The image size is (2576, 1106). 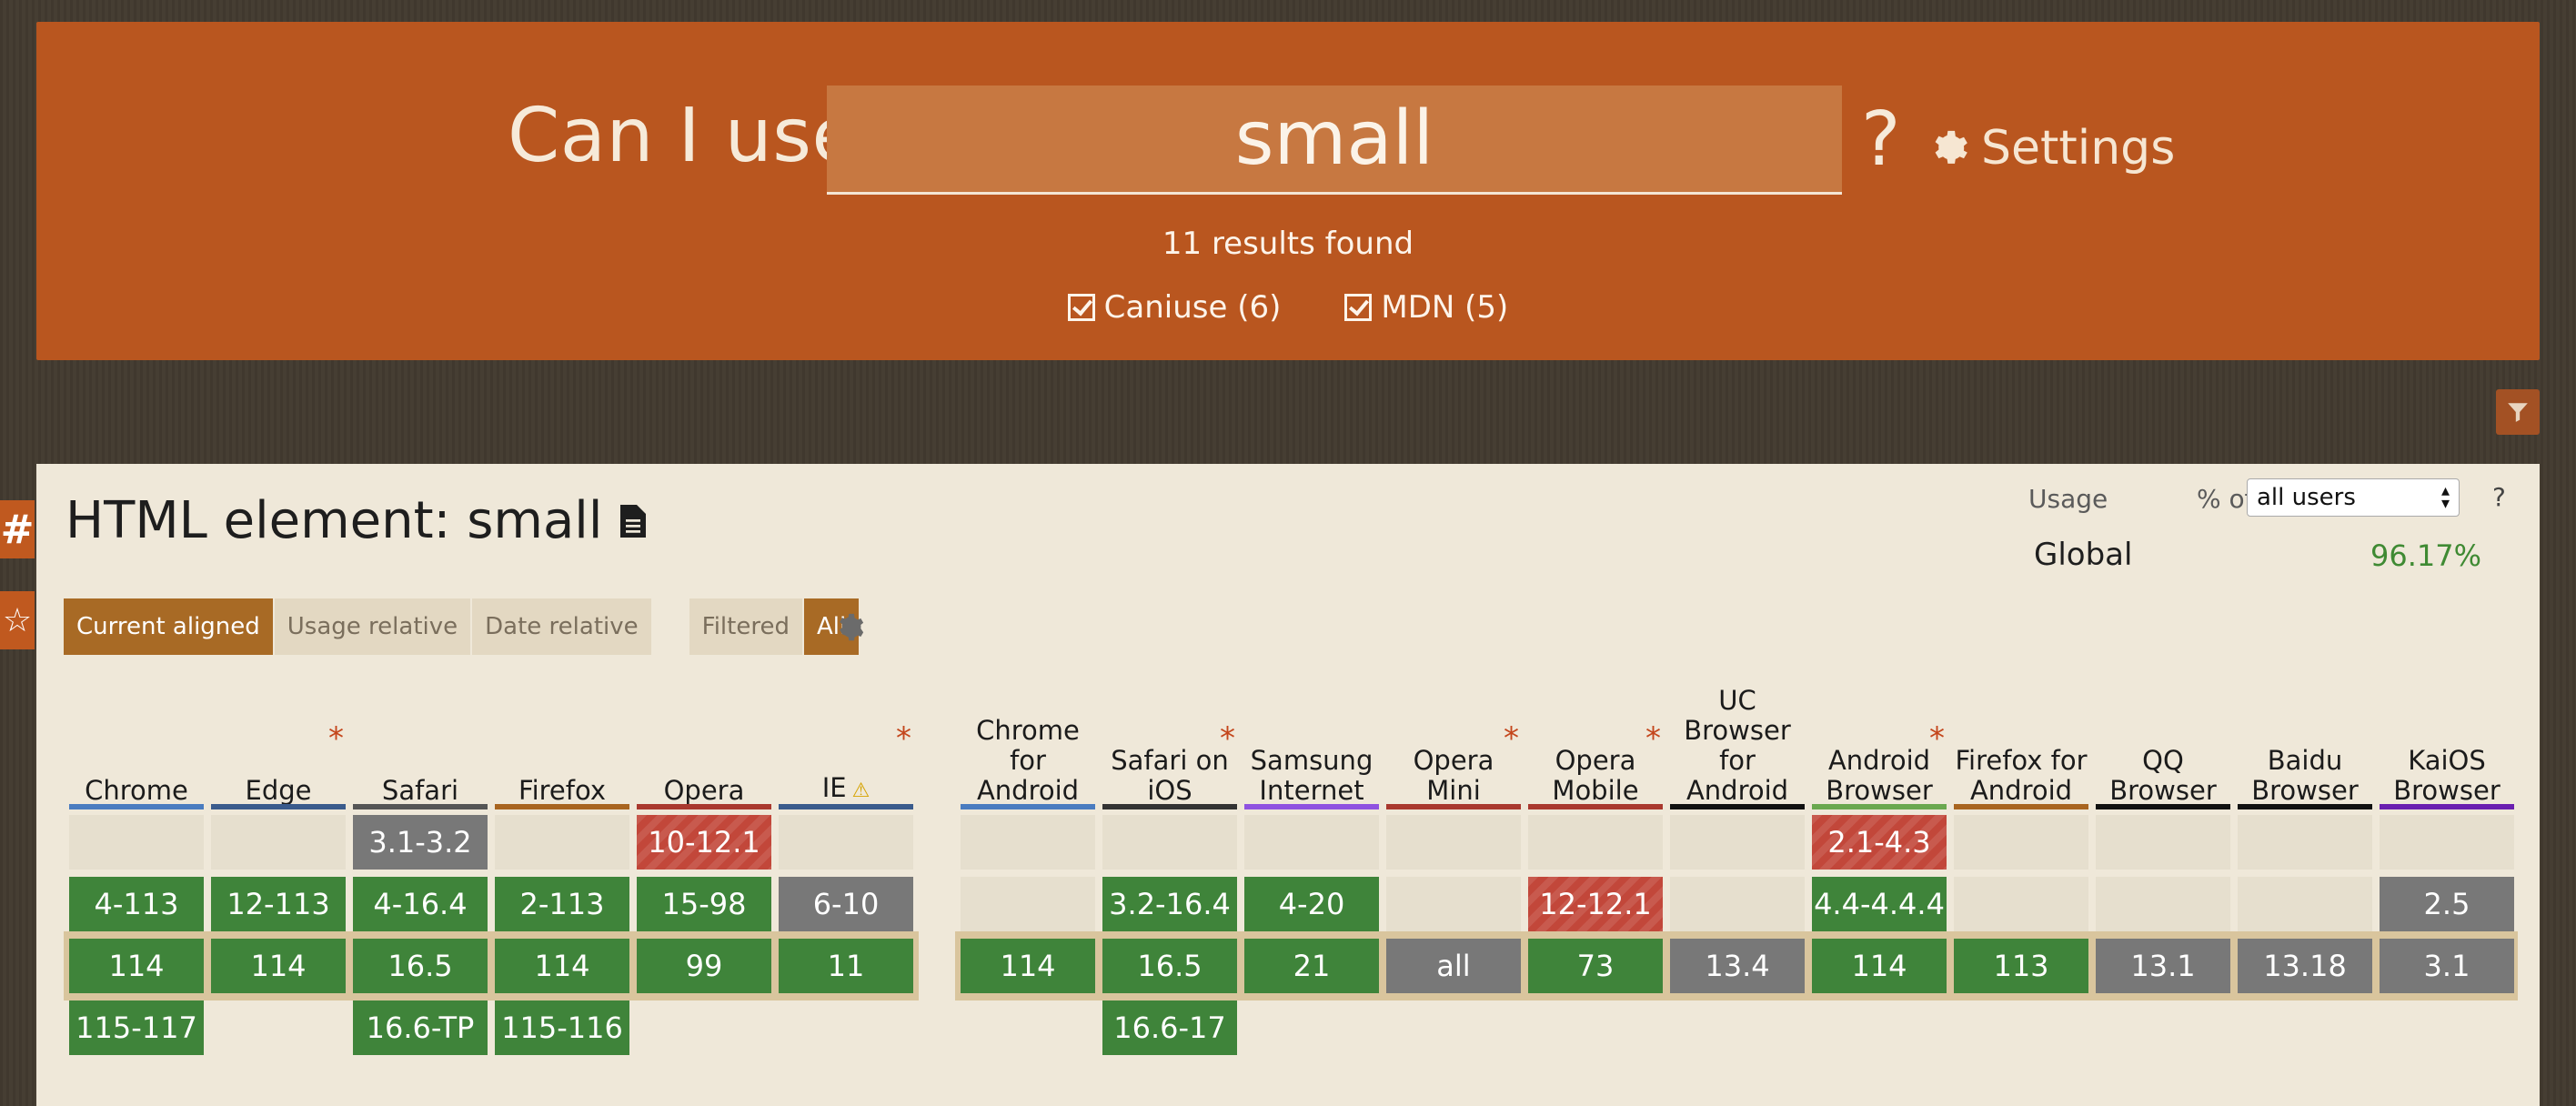 What do you see at coordinates (2447, 635) in the screenshot?
I see `browser-header: KaiOS Browser` at bounding box center [2447, 635].